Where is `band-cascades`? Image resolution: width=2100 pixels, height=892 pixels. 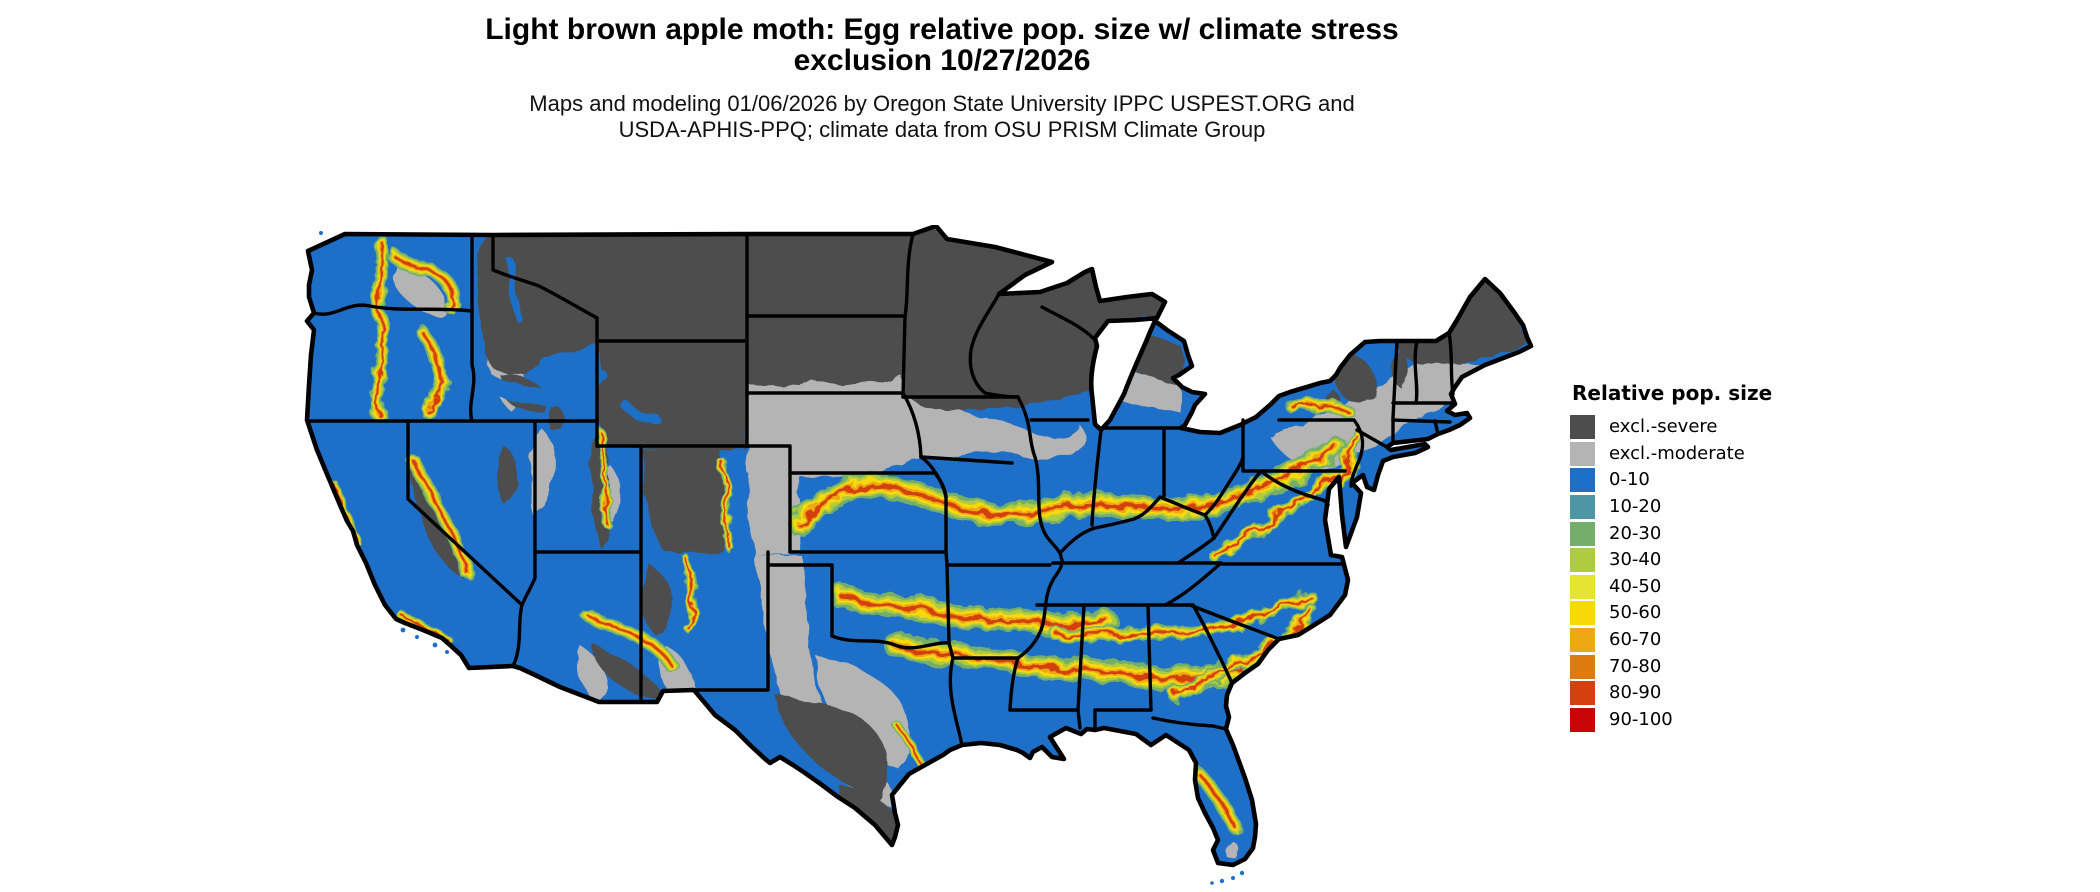
band-cascades is located at coordinates (379, 328).